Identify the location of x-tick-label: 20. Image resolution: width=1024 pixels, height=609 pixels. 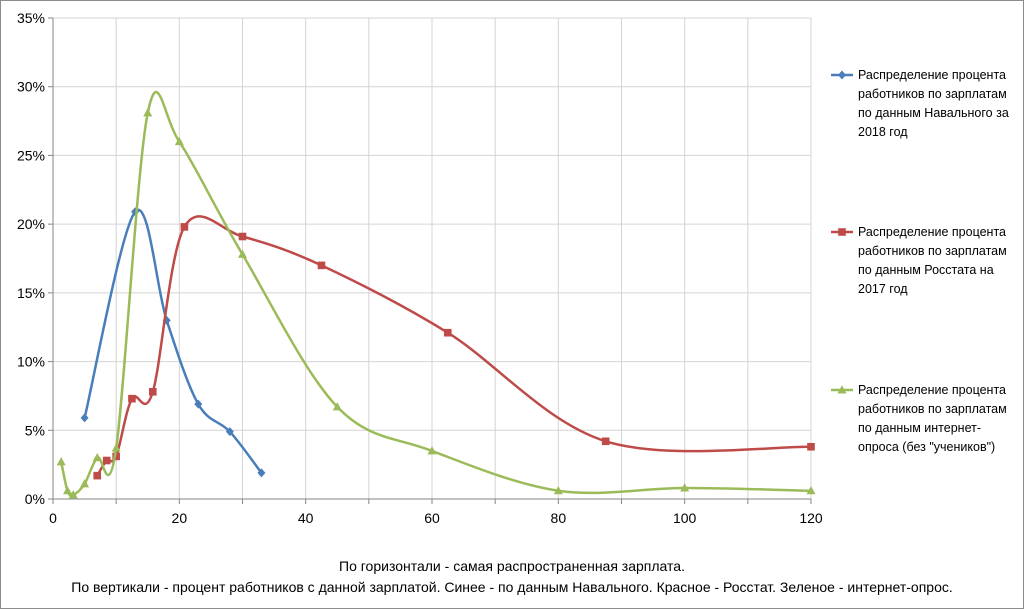
(180, 518).